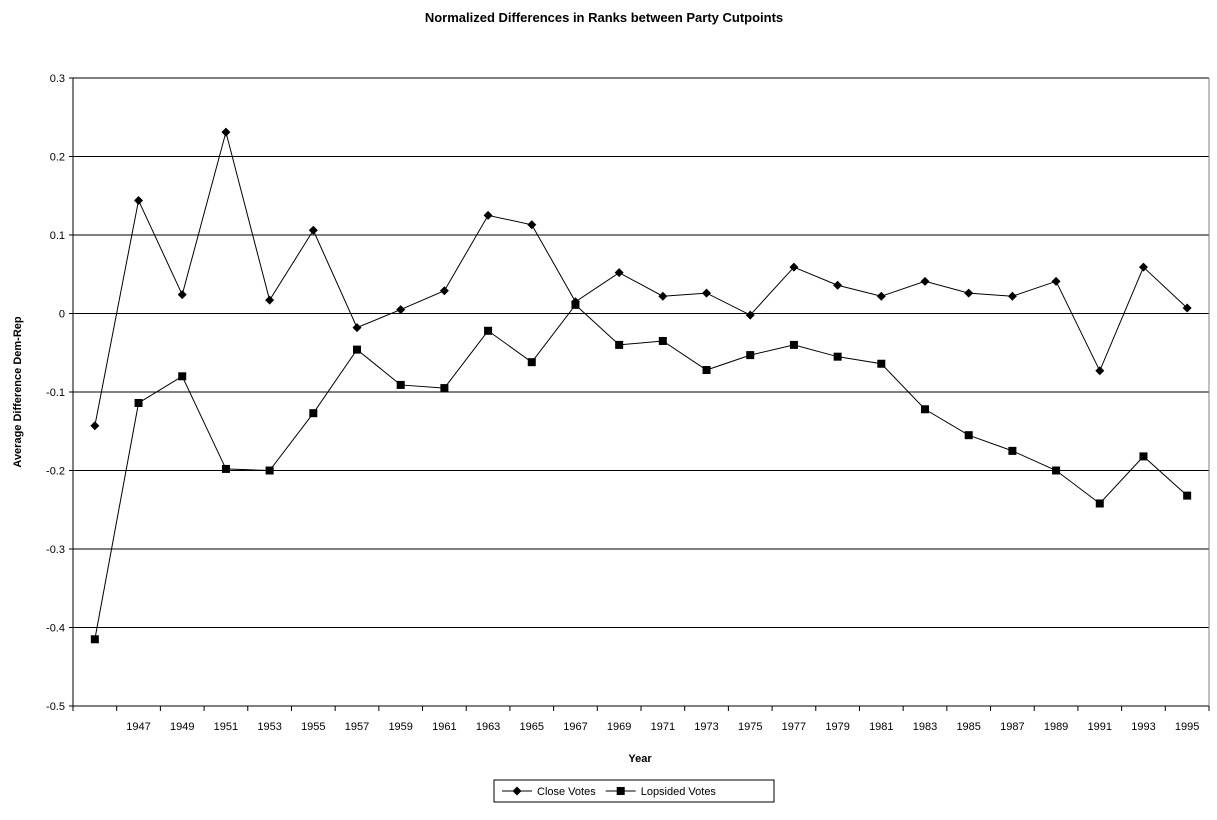 This screenshot has width=1217, height=820. What do you see at coordinates (1187, 727) in the screenshot?
I see `x-tick-label: 1995` at bounding box center [1187, 727].